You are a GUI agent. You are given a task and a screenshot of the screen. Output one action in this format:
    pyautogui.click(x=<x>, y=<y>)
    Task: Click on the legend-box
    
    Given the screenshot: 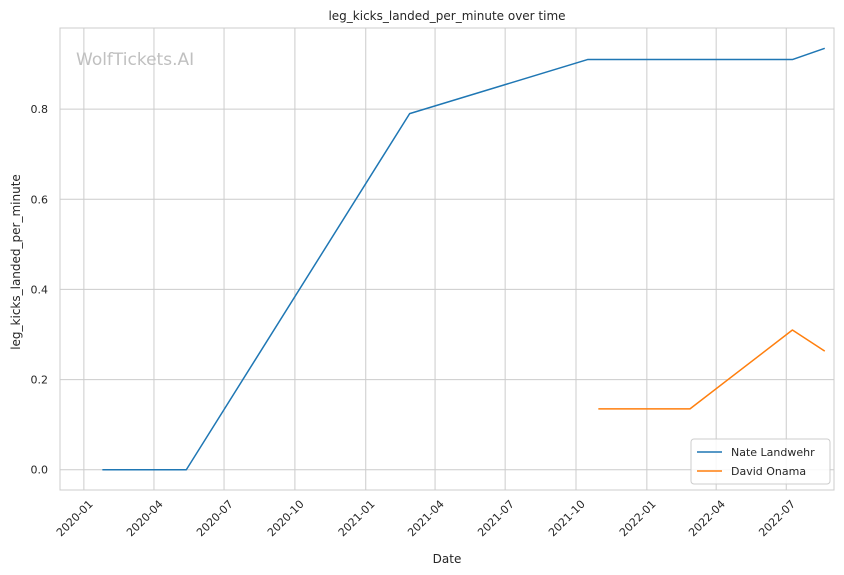 What is the action you would take?
    pyautogui.click(x=760, y=461)
    